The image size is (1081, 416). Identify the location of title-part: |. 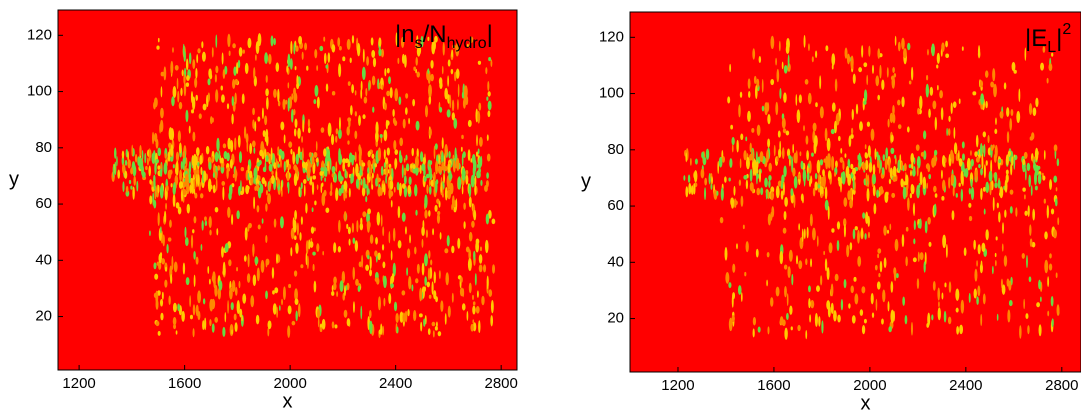
(1059, 38).